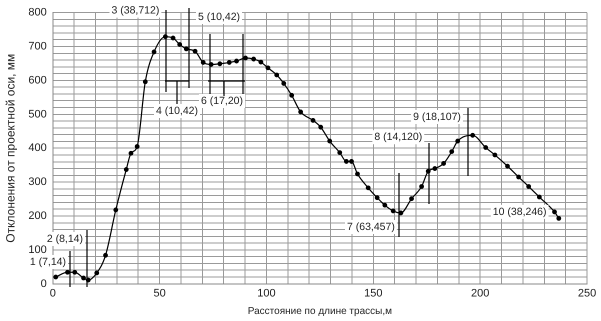 This screenshot has height=321, width=601. I want to click on annotation: 1 (7,14), so click(48, 262).